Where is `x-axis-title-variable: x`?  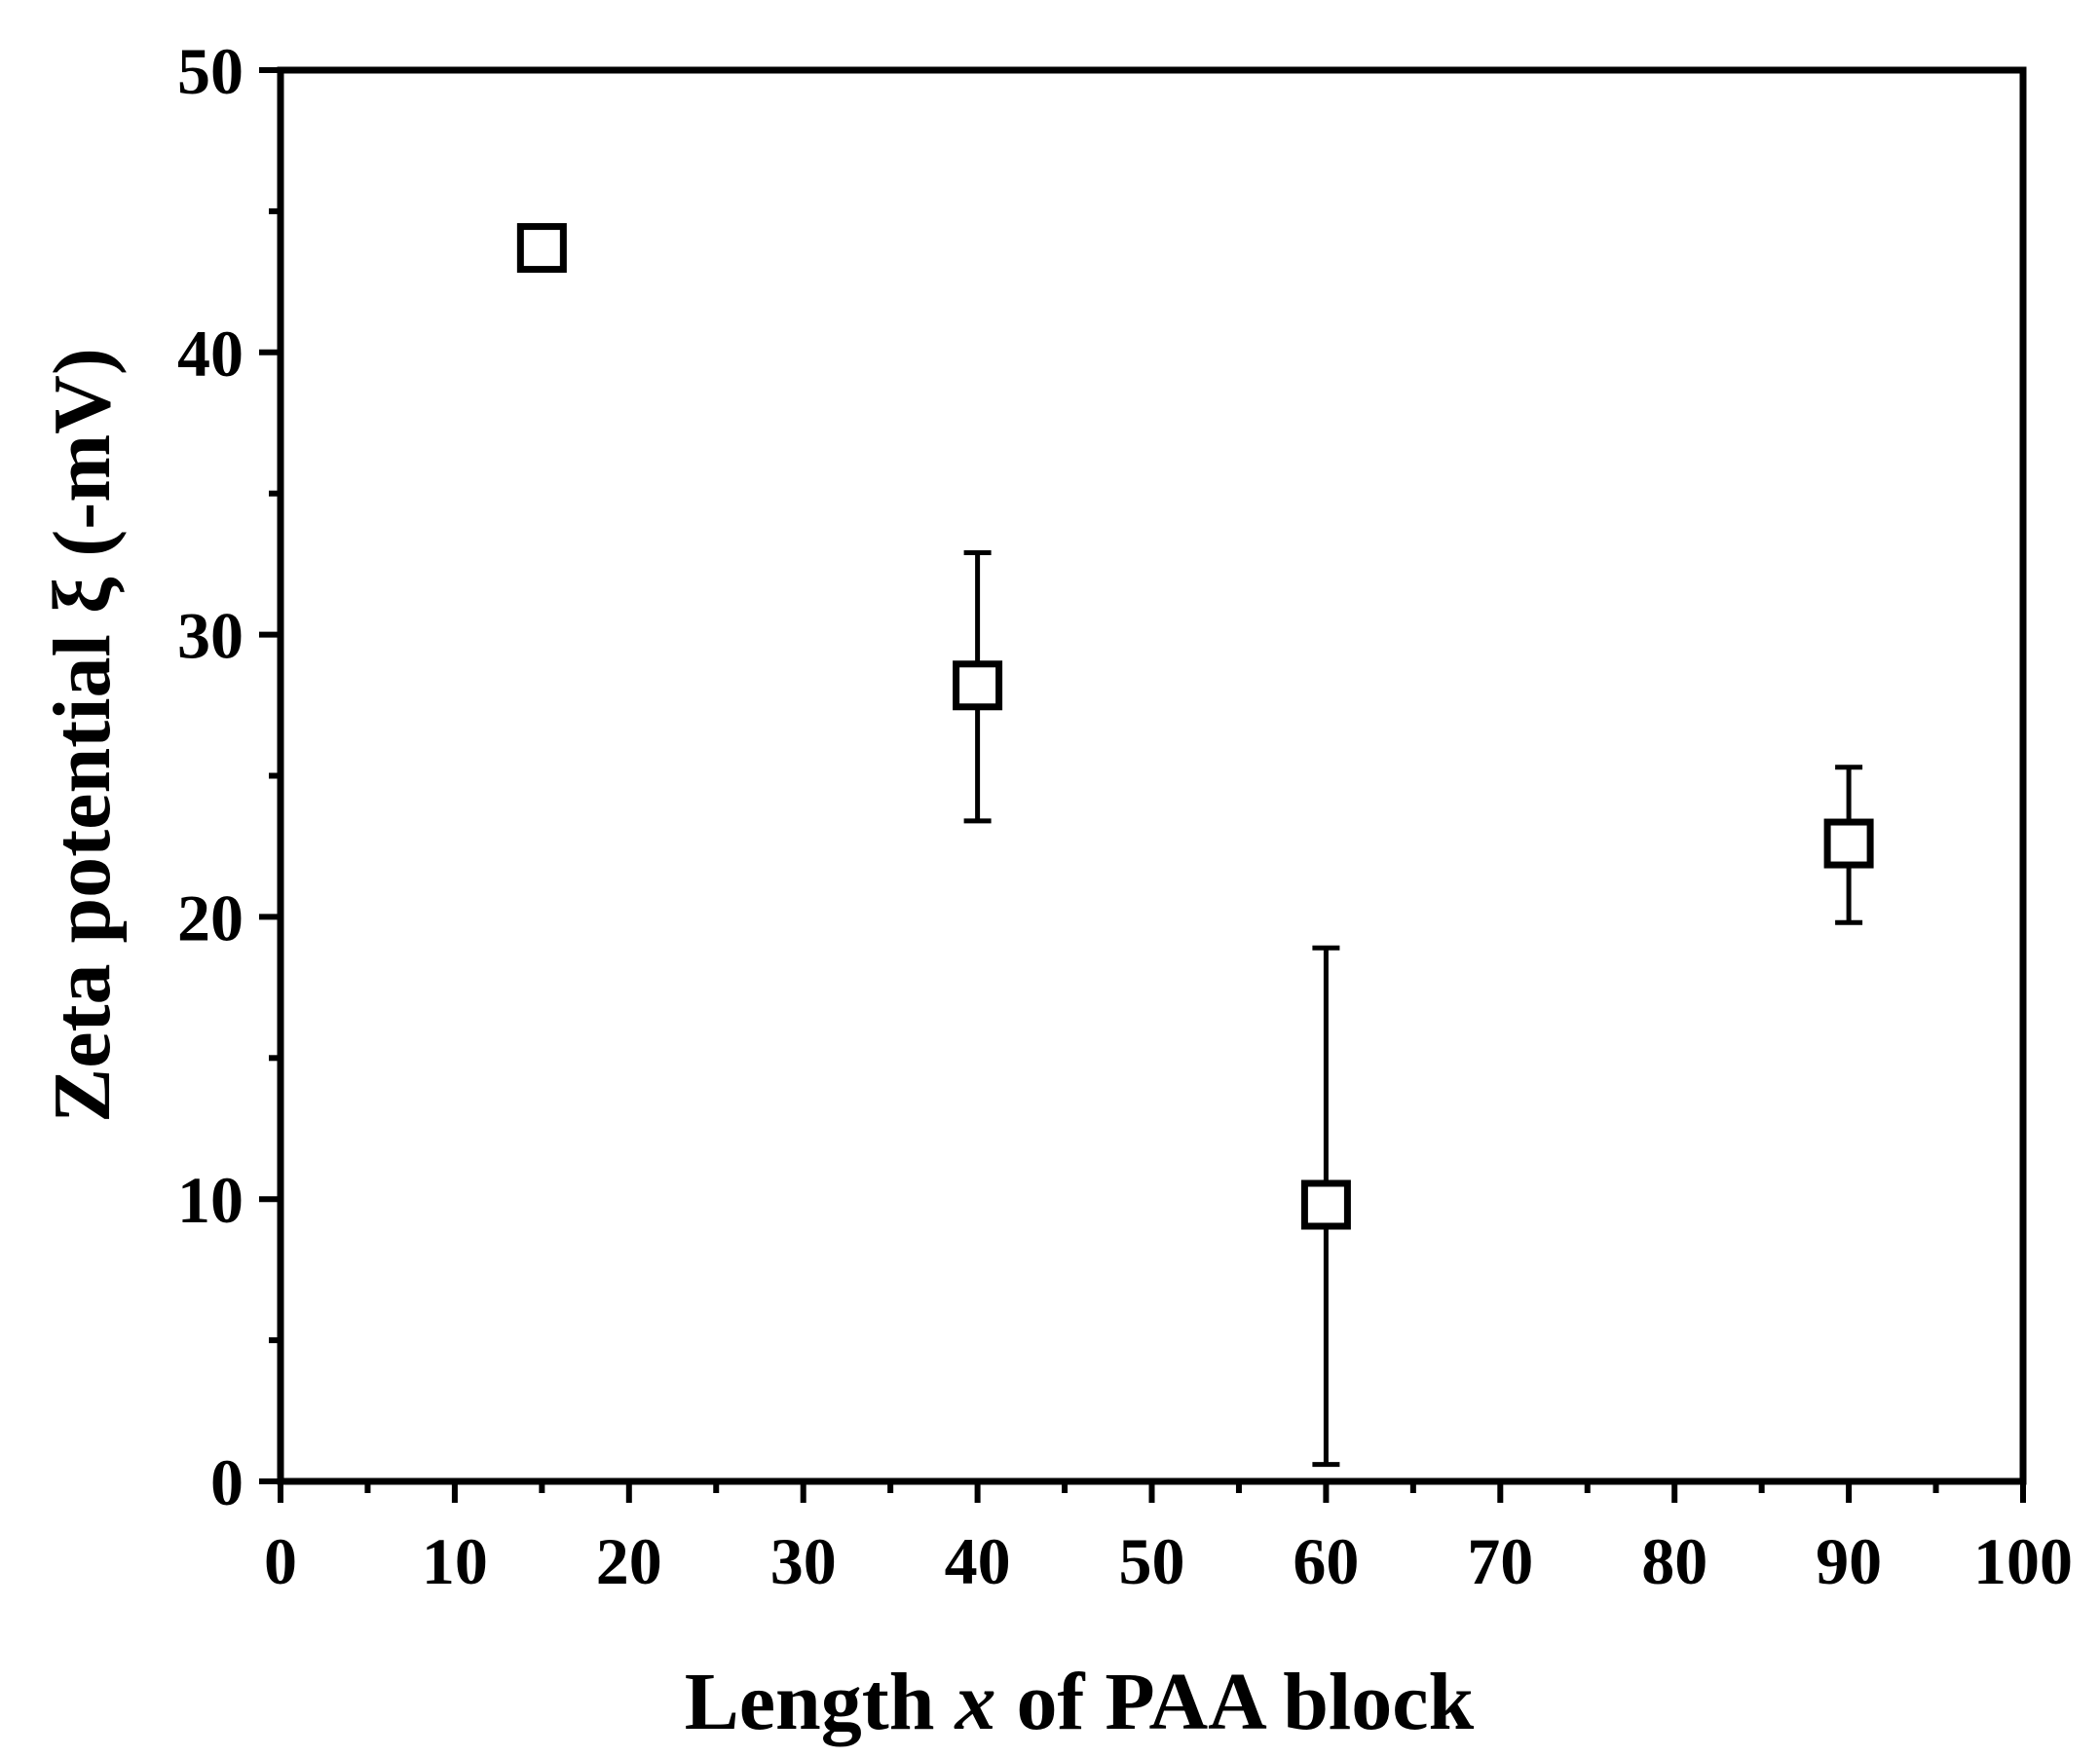
x-axis-title-variable: x is located at coordinates (974, 1702).